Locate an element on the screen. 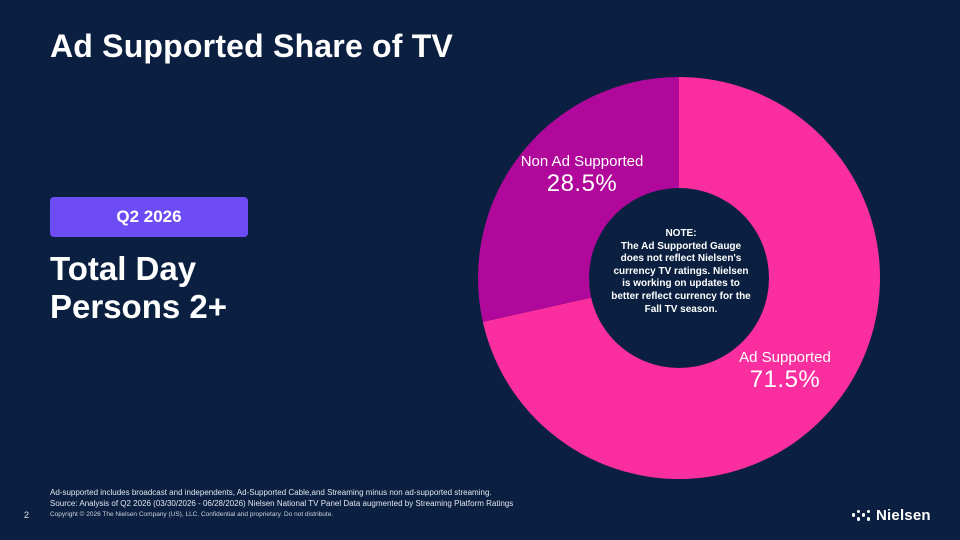 The height and width of the screenshot is (540, 960). note-line: Fall TV season. is located at coordinates (681, 309).